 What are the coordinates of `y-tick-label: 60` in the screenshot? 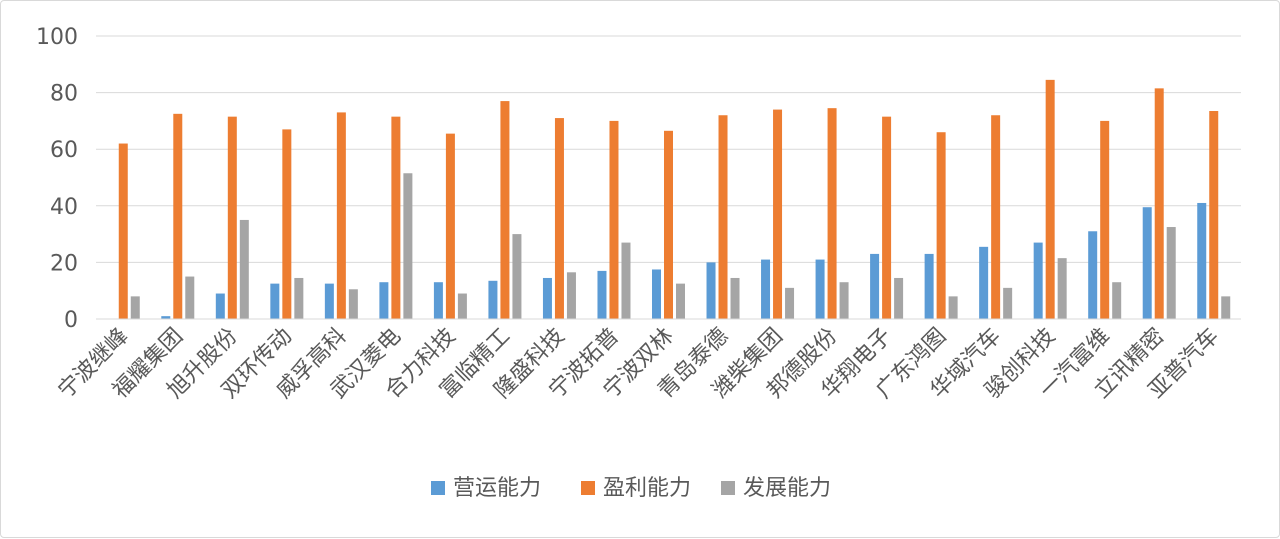 It's located at (64, 150).